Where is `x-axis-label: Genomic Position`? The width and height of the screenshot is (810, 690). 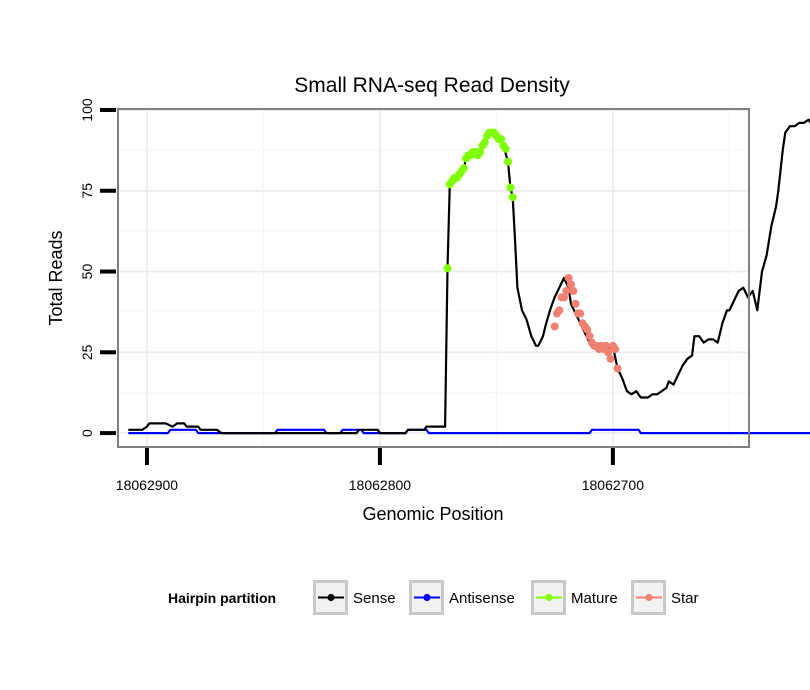
x-axis-label: Genomic Position is located at coordinates (432, 514).